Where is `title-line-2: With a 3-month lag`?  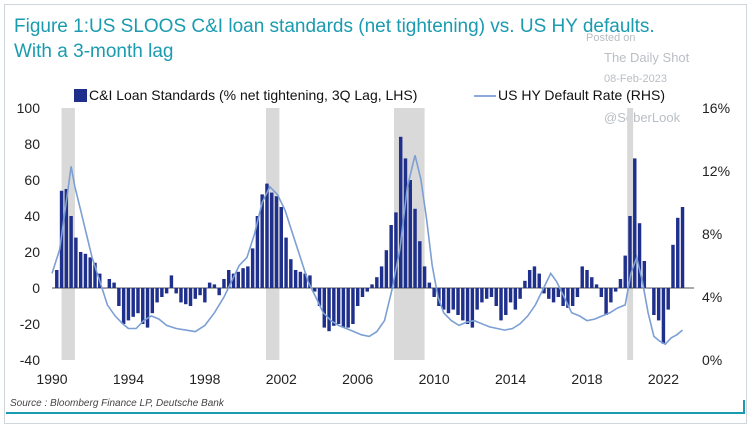 title-line-2: With a 3-month lag is located at coordinates (94, 51).